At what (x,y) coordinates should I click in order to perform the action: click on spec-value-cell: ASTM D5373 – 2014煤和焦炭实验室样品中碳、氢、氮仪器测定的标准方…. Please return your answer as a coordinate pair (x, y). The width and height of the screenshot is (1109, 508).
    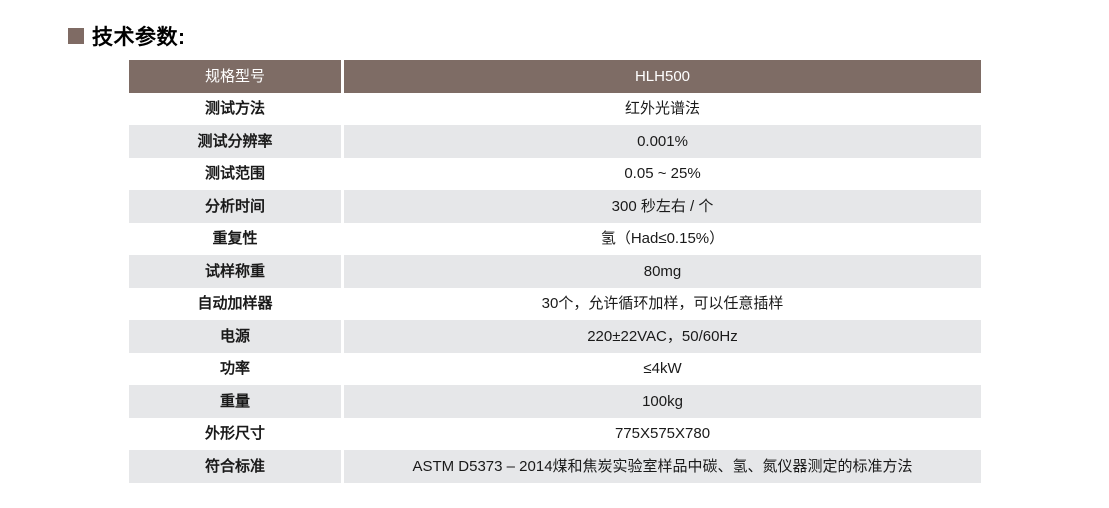
    Looking at the image, I should click on (662, 466).